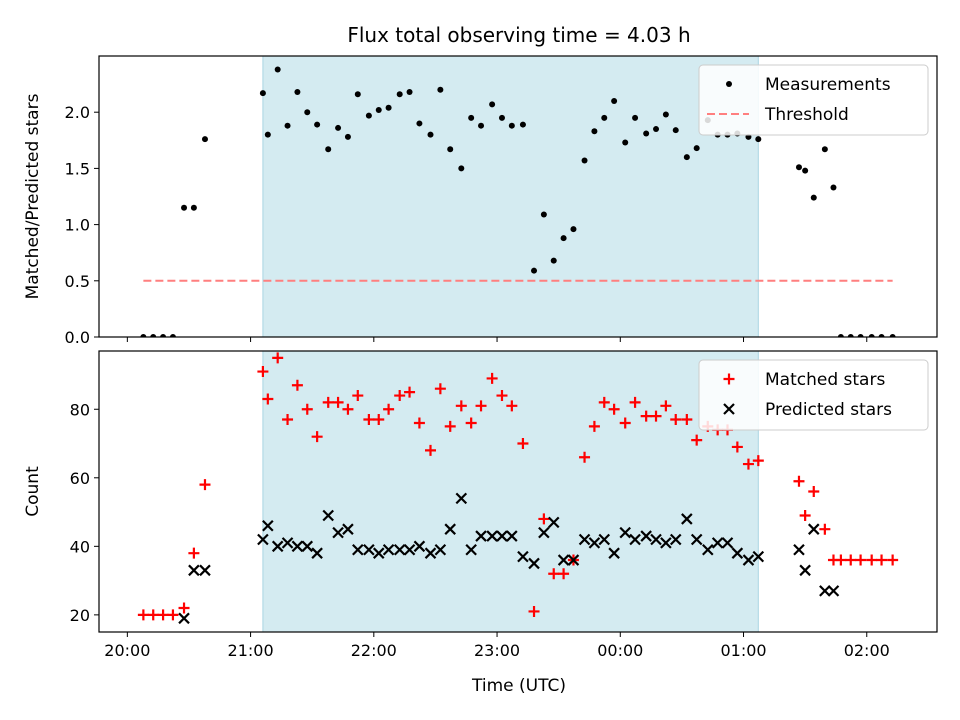 The height and width of the screenshot is (720, 960). Describe the element at coordinates (80, 546) in the screenshot. I see `y-tick-label: 40` at that location.